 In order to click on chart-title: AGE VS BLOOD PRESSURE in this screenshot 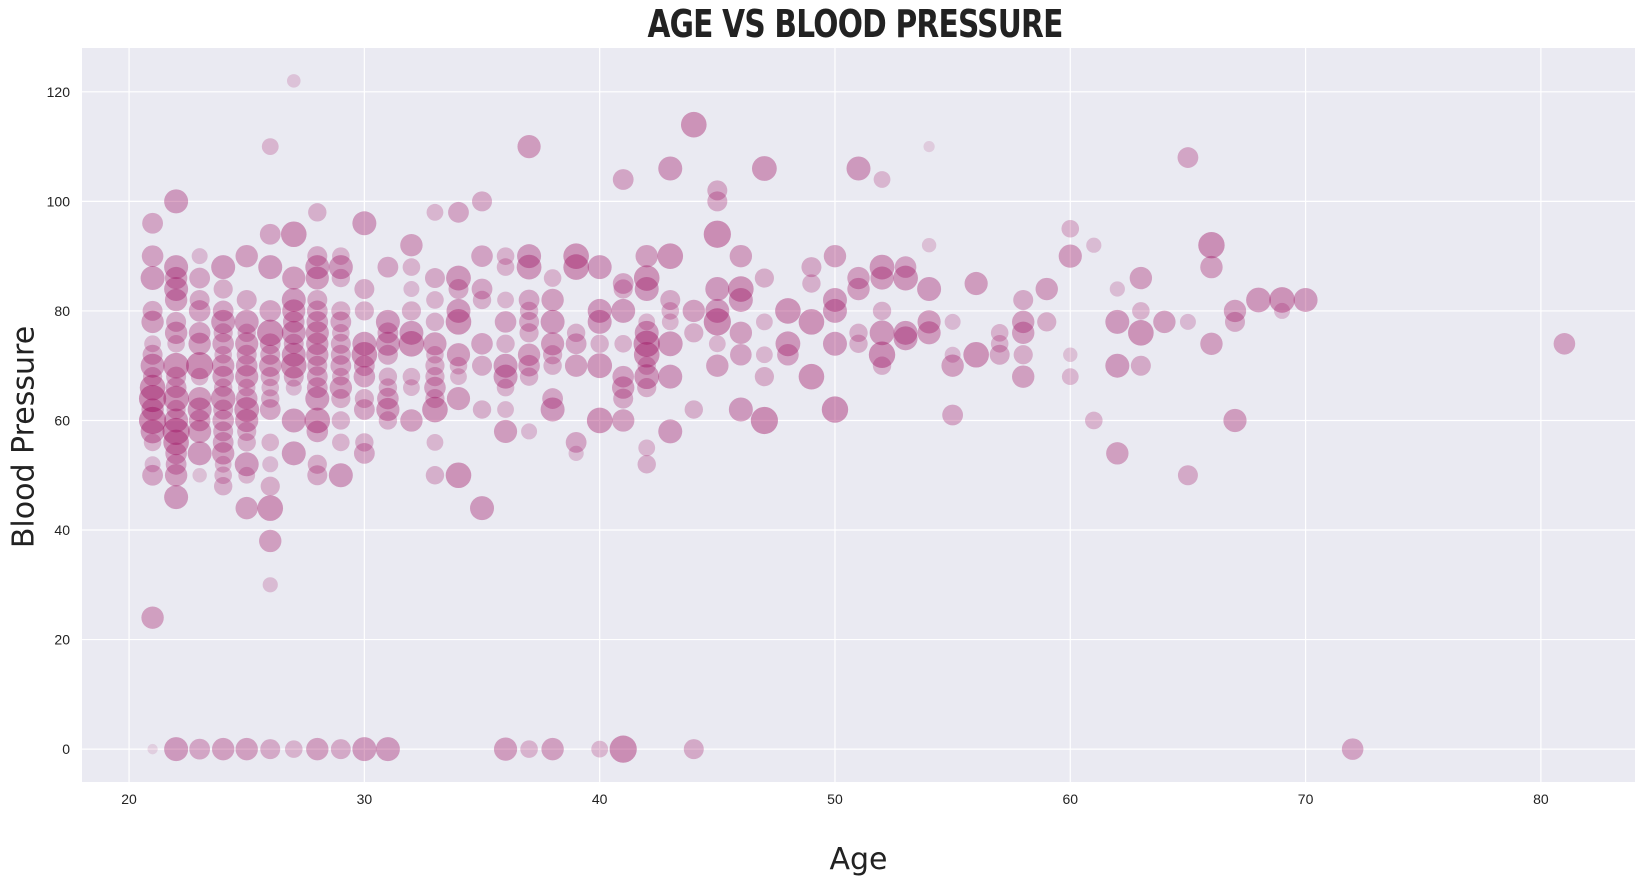, I will do `click(855, 24)`.